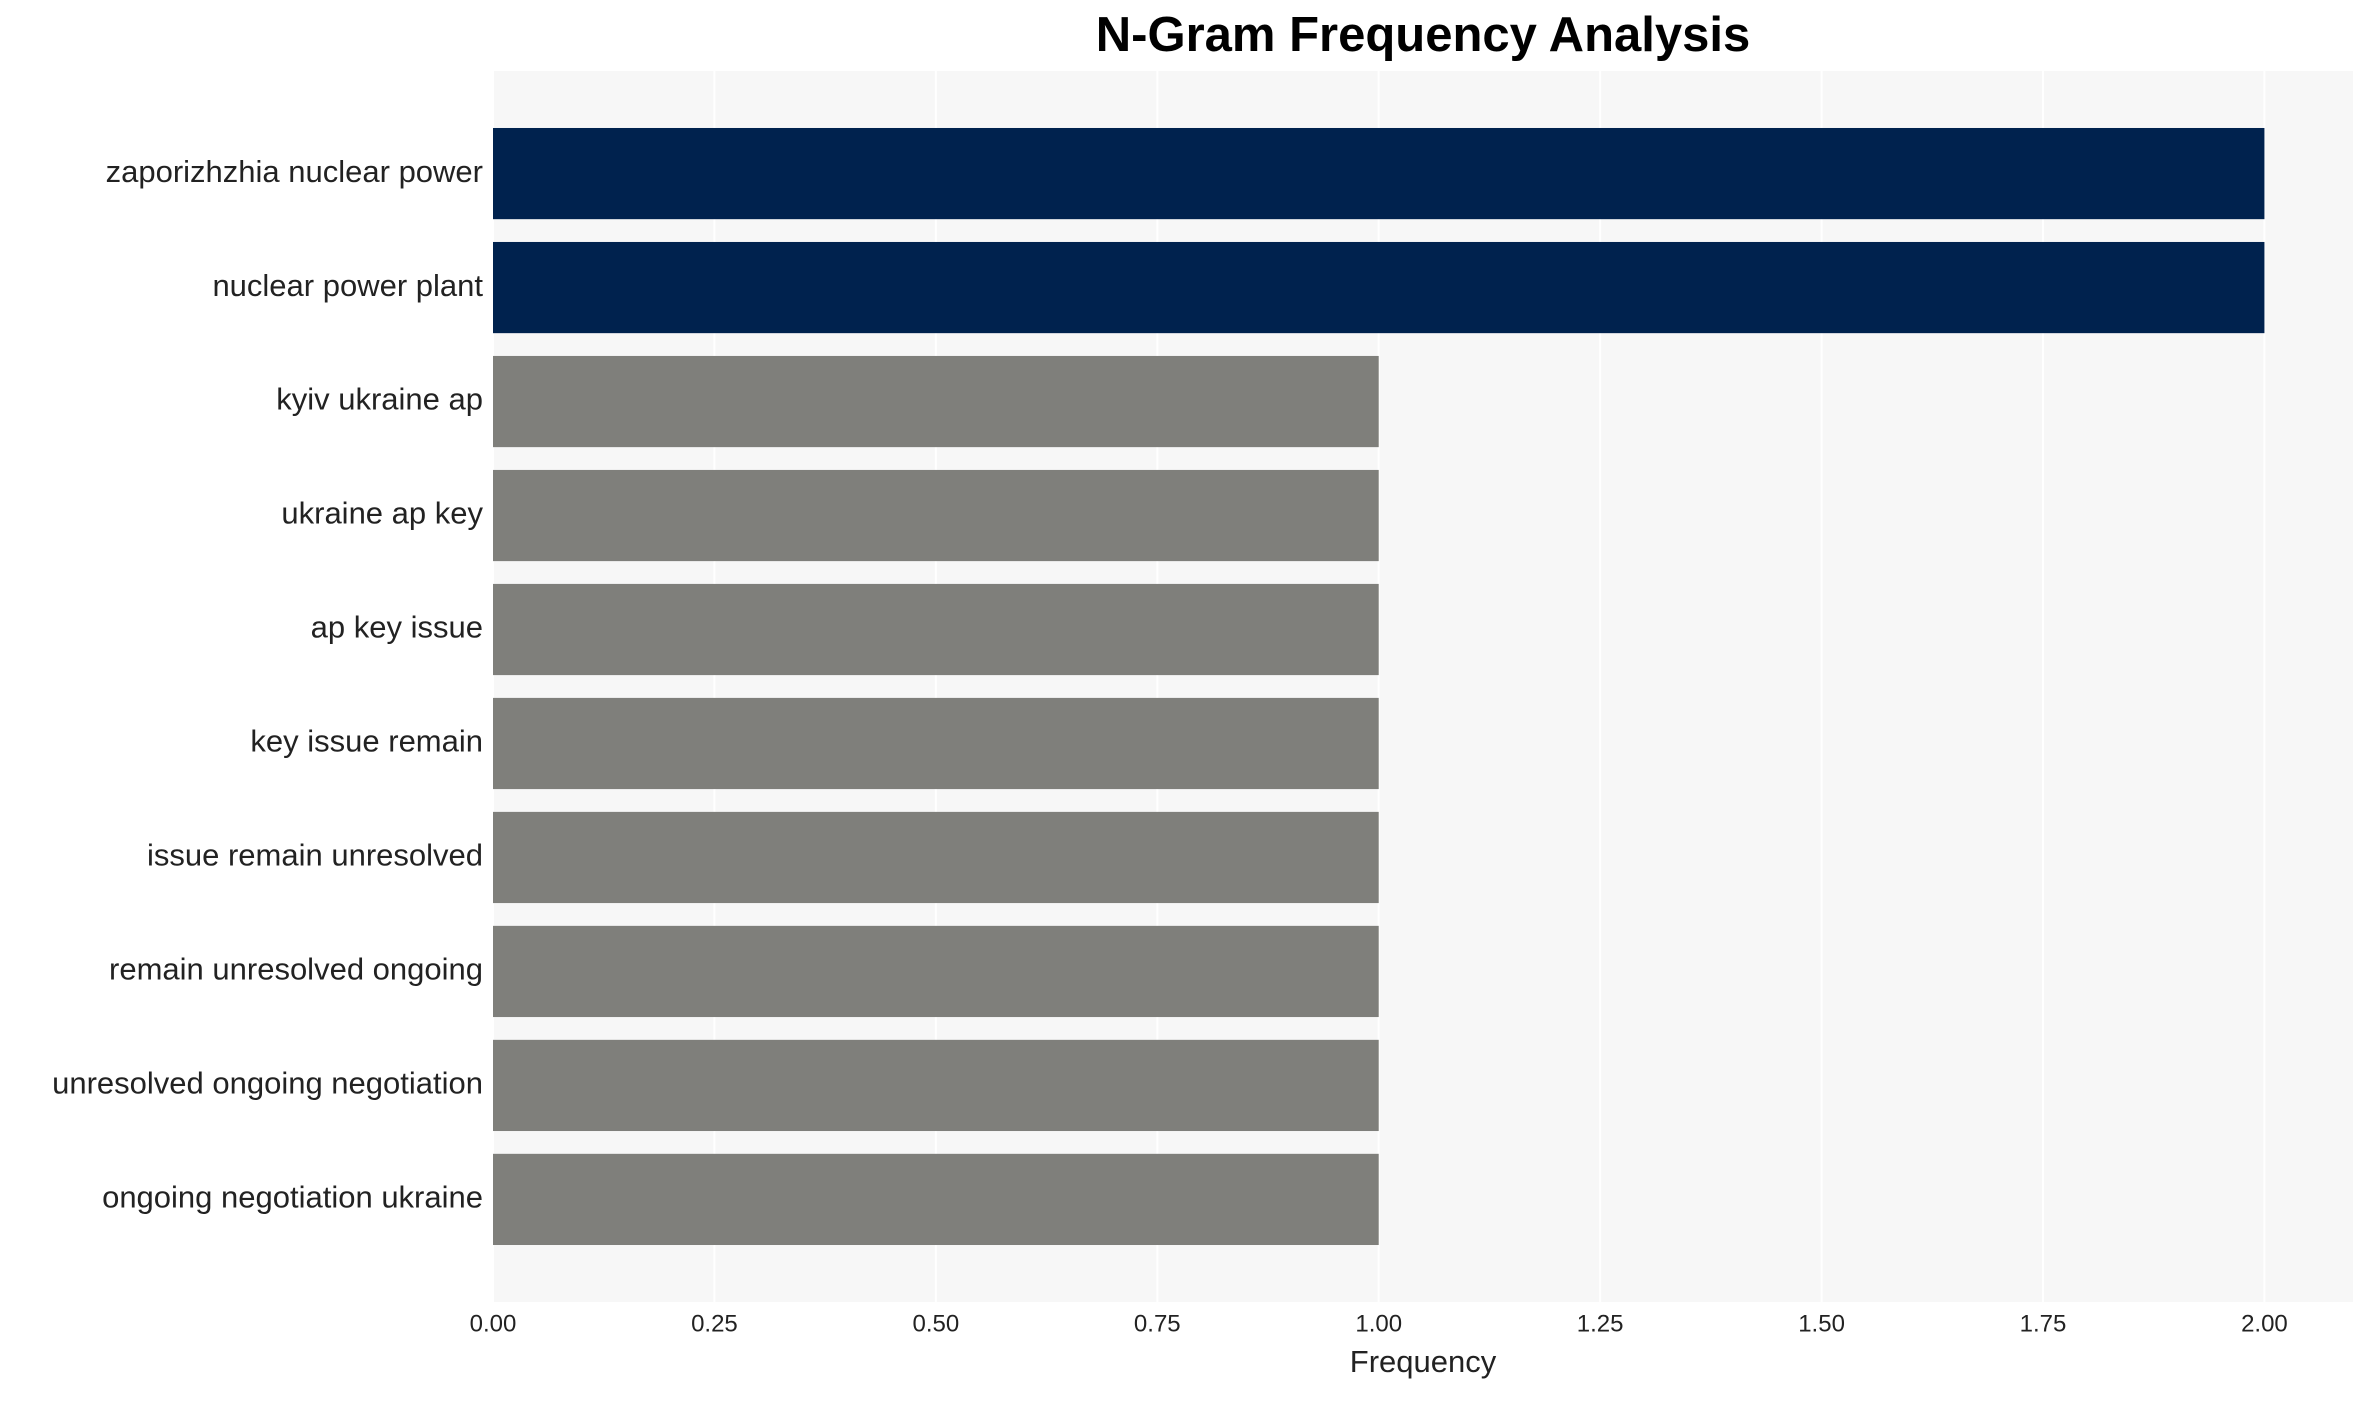  What do you see at coordinates (397, 627) in the screenshot?
I see `y-tick-label: ap key issue` at bounding box center [397, 627].